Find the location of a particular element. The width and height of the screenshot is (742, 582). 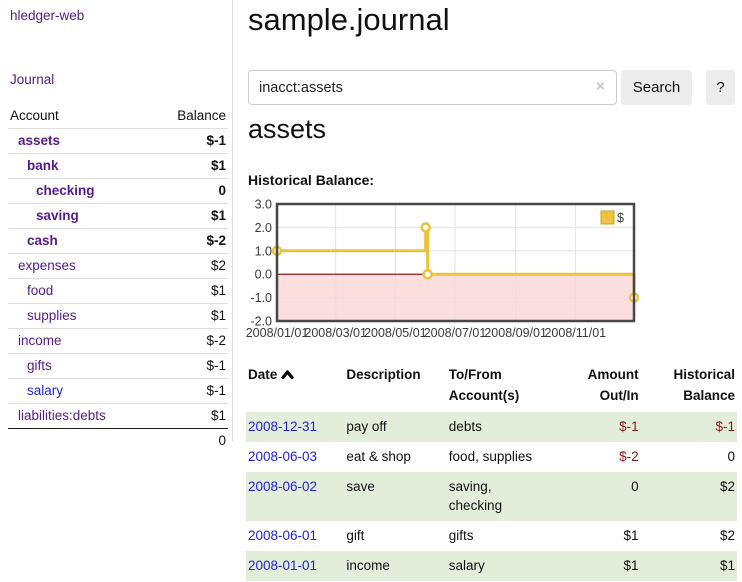

search-input is located at coordinates (432, 87).